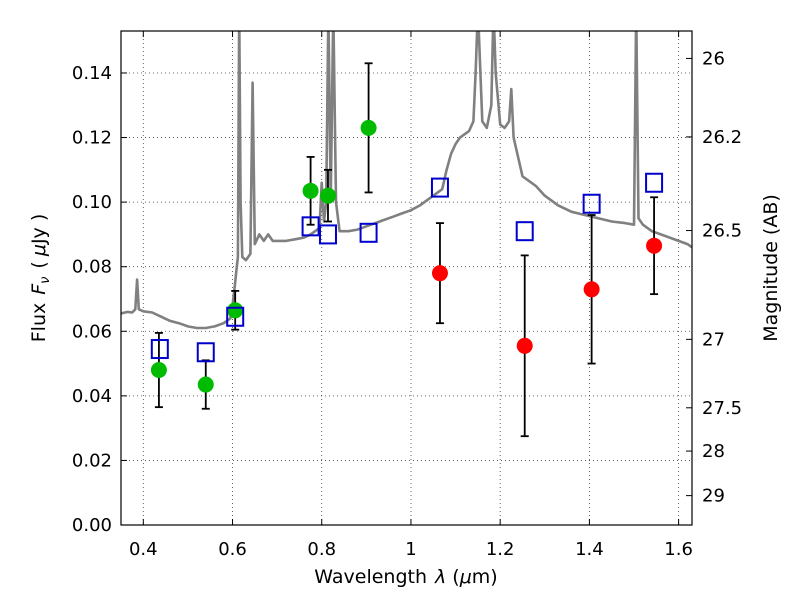 This screenshot has height=600, width=800. Describe the element at coordinates (92, 396) in the screenshot. I see `y-tick-label: 0.04` at that location.